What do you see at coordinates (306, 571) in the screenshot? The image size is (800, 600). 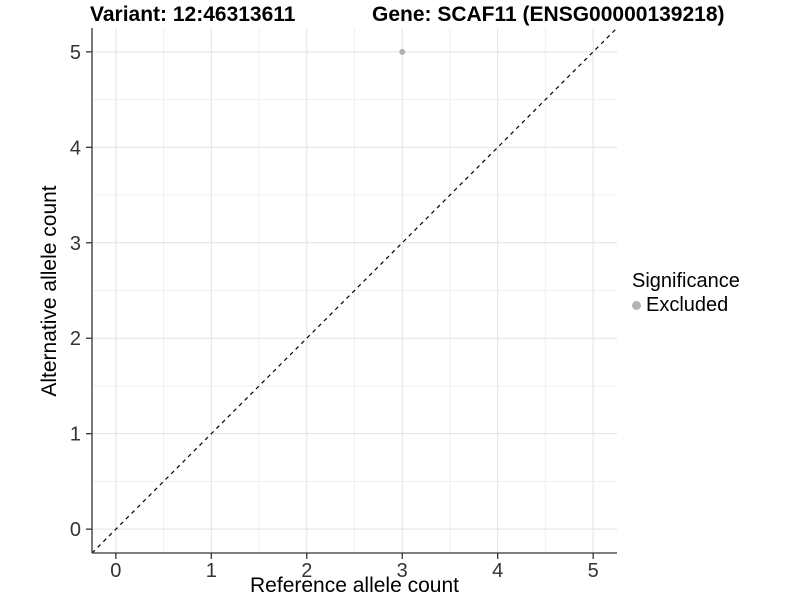 I see `x-tick-label: 2` at bounding box center [306, 571].